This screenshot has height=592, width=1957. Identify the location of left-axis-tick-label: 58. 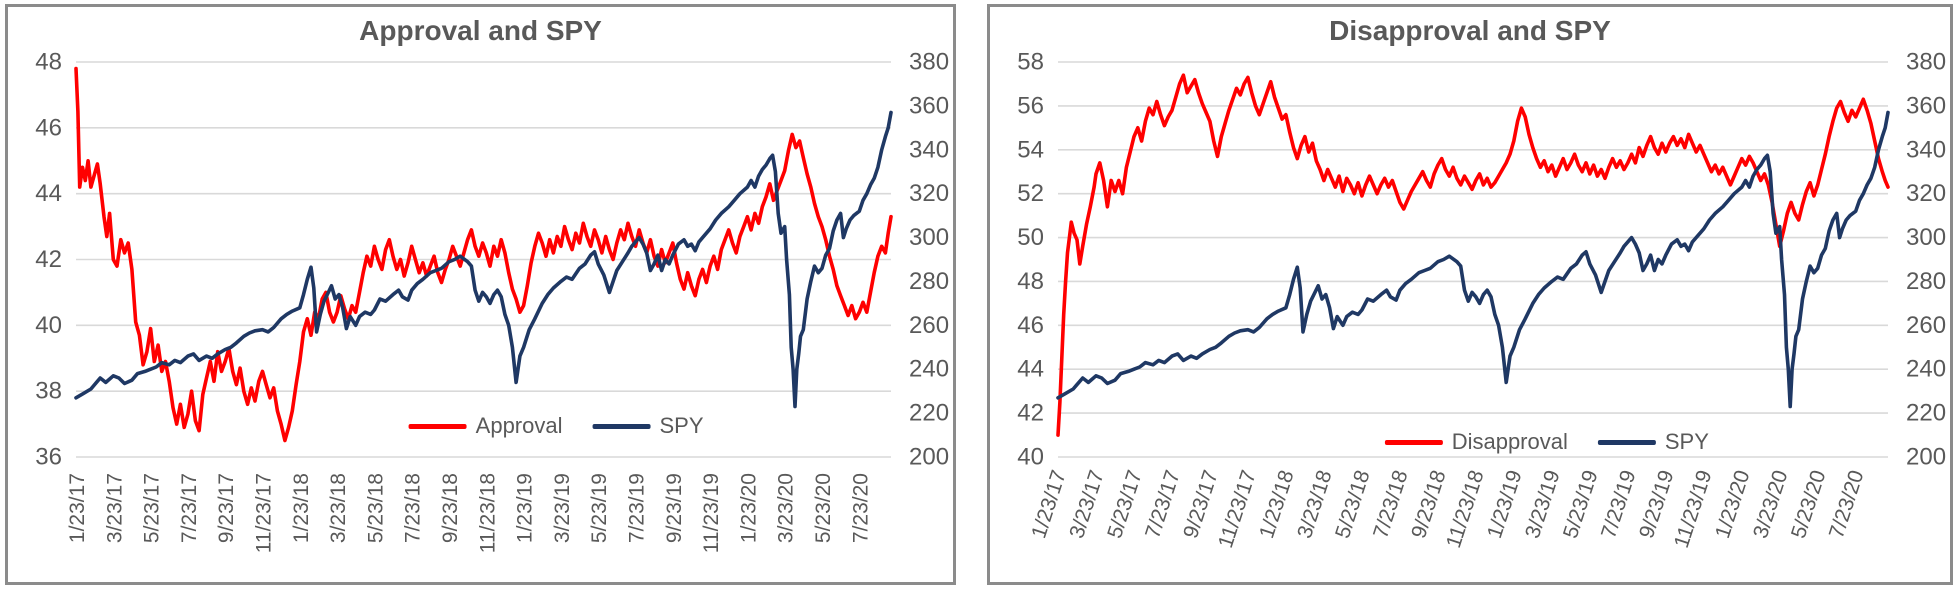
(1030, 62).